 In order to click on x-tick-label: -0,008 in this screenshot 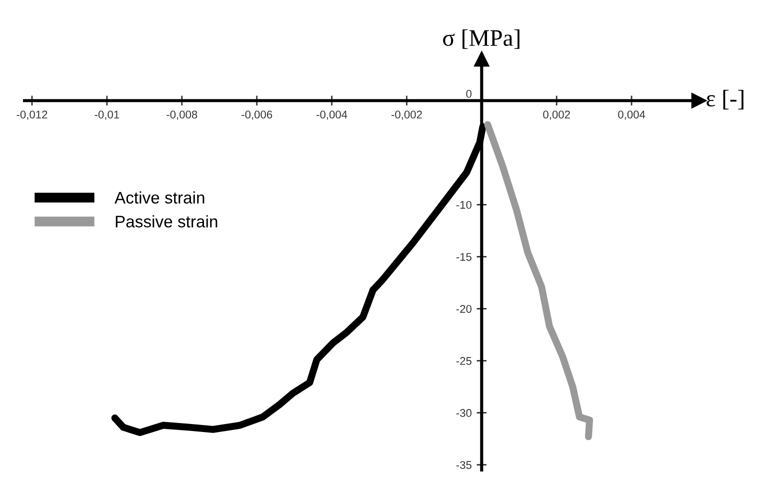, I will do `click(182, 115)`.